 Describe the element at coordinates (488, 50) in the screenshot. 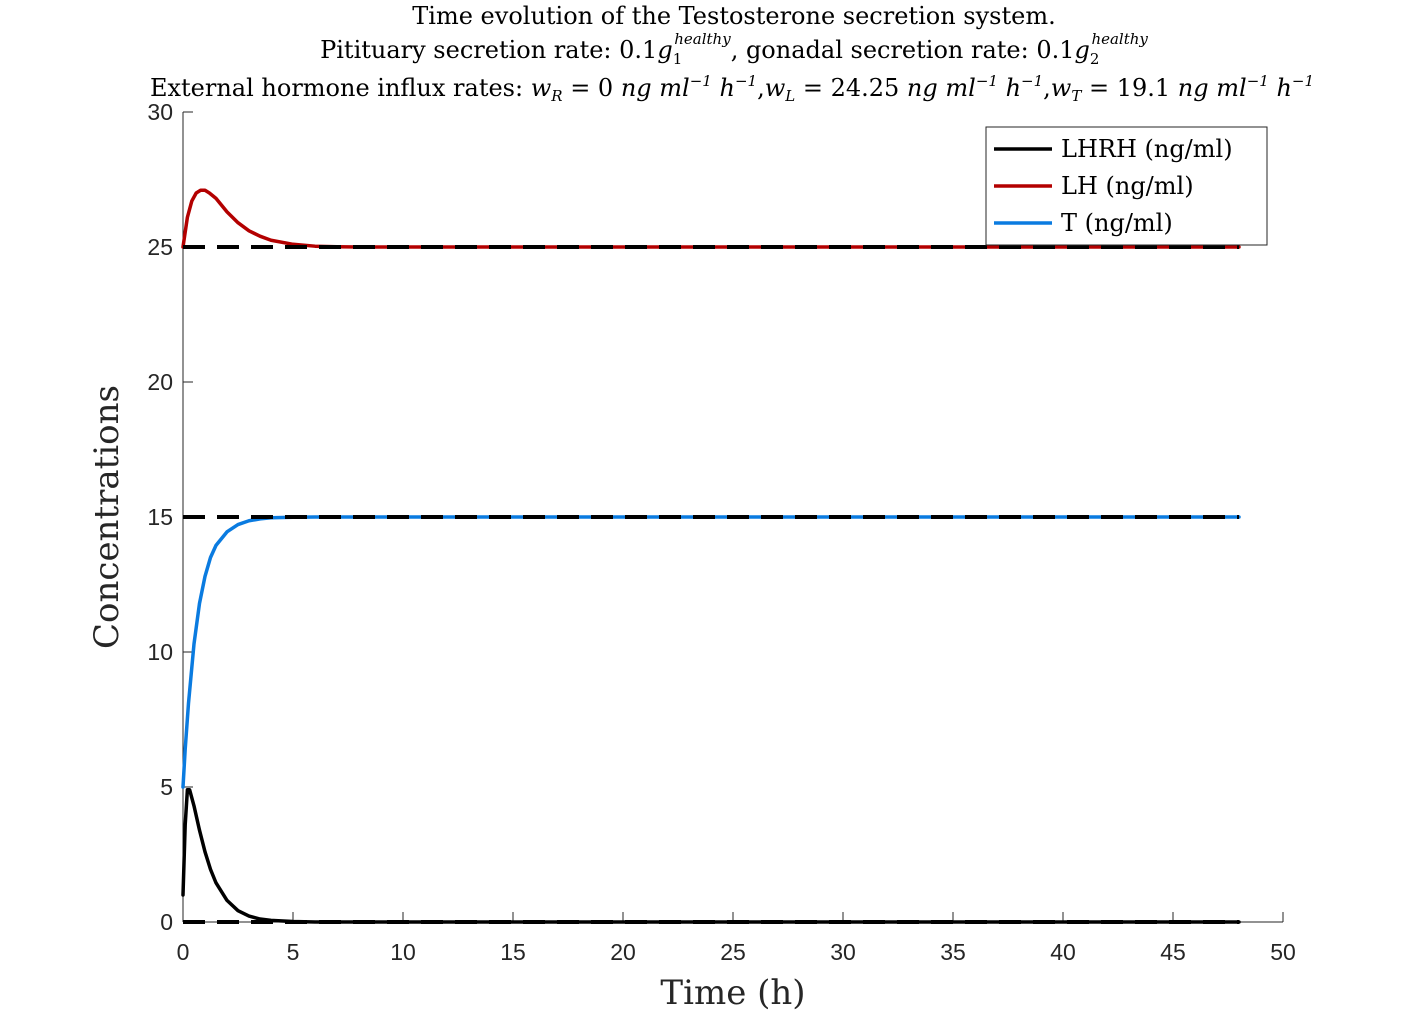

I see `title-line-2-part-a: Pitituary secretion rate: 0.1` at that location.